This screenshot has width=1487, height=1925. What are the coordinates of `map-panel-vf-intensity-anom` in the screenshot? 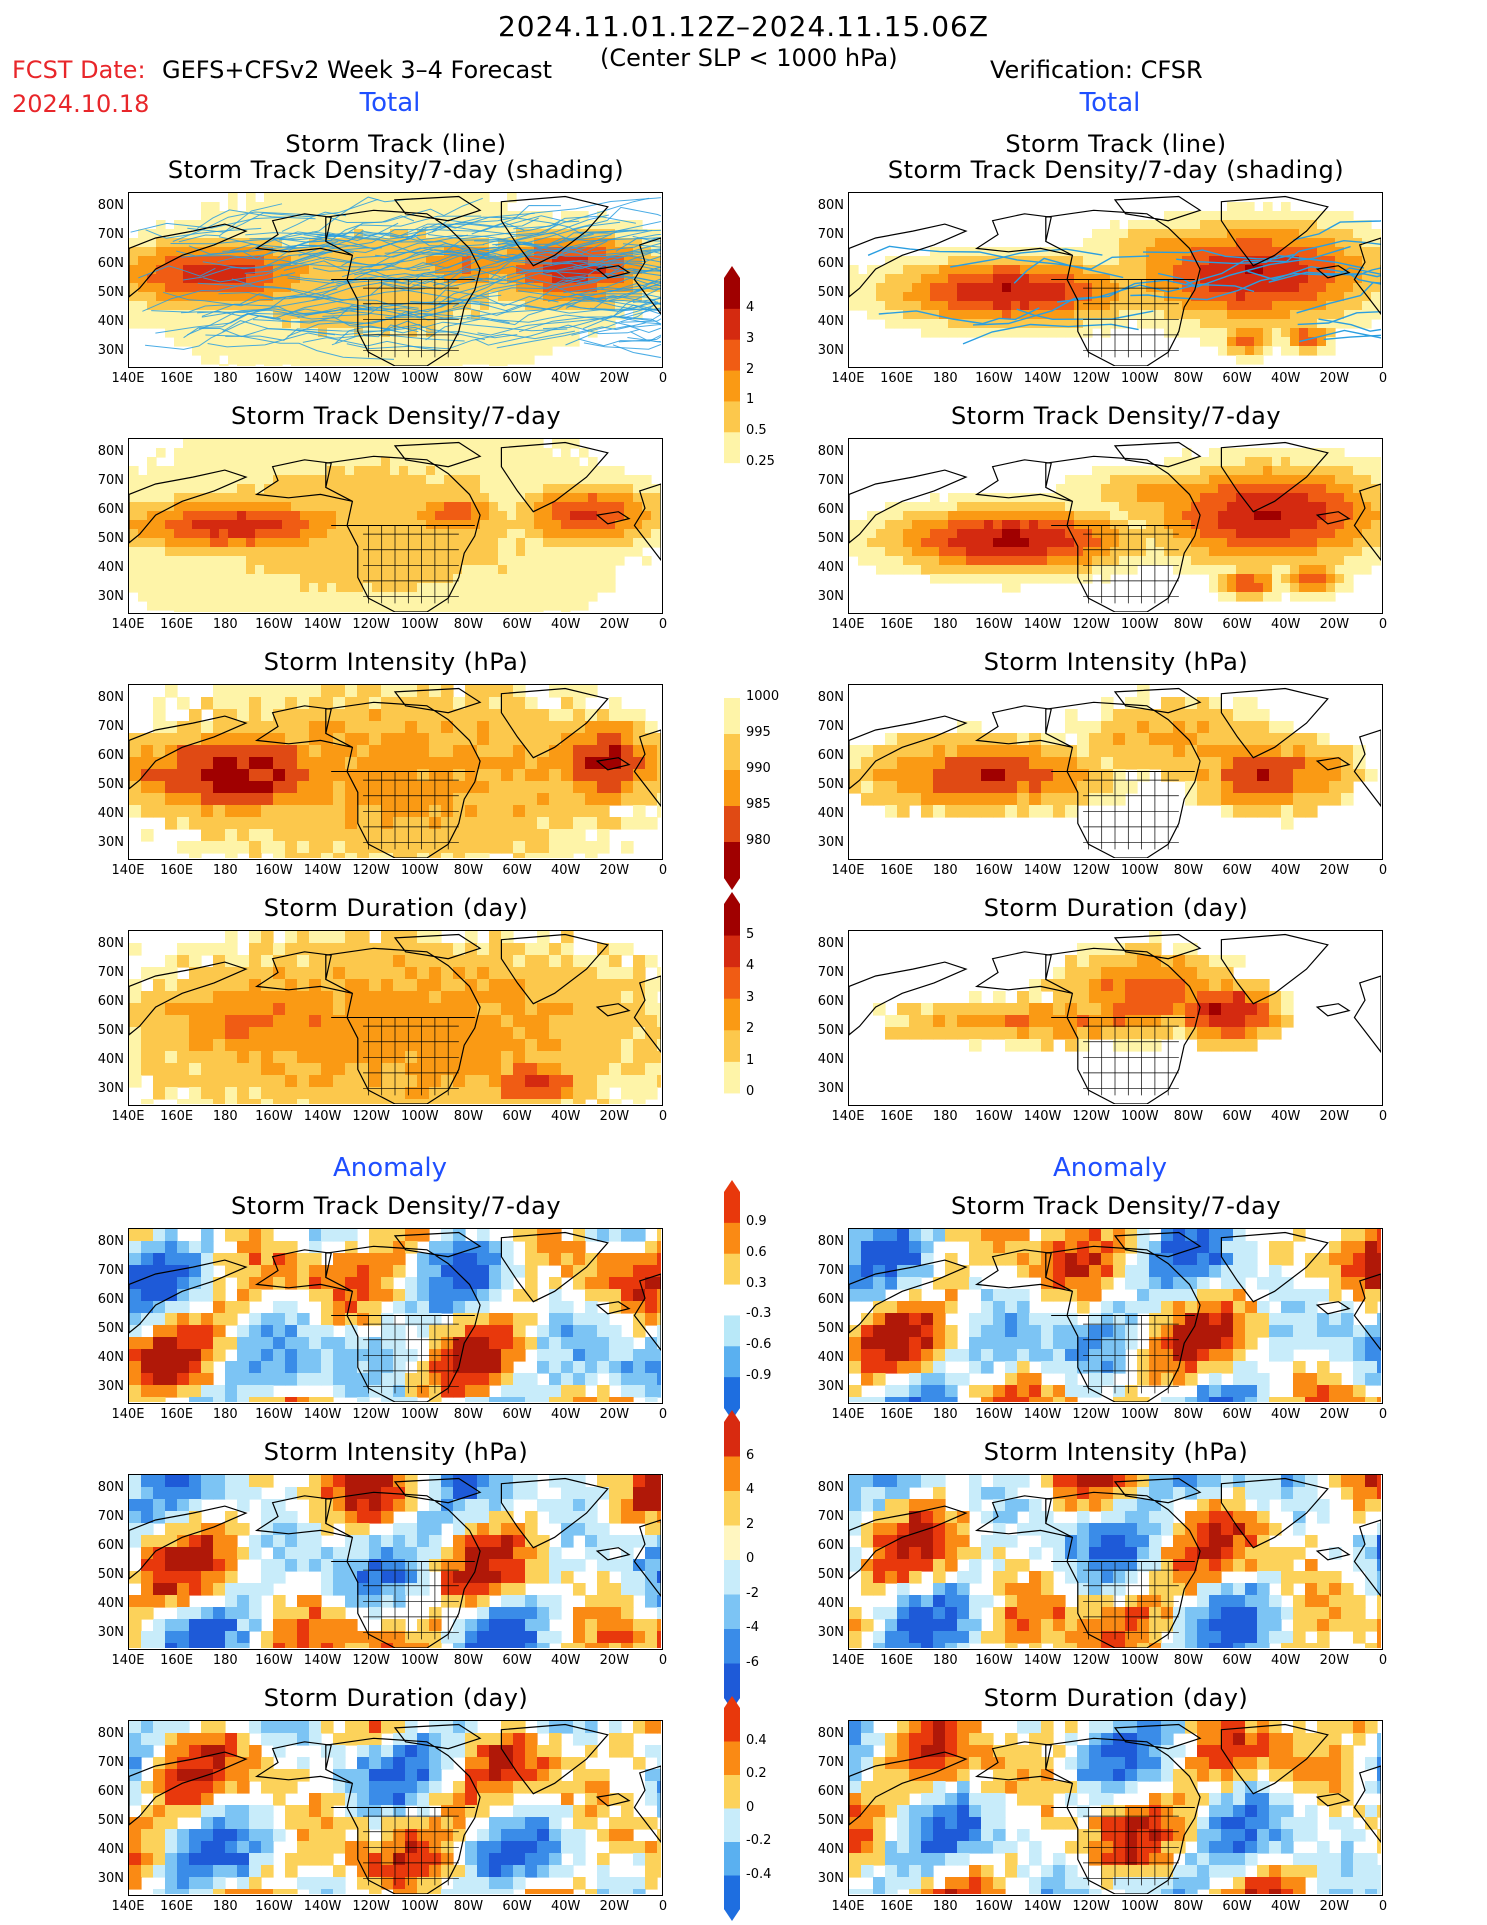 It's located at (1115, 1562).